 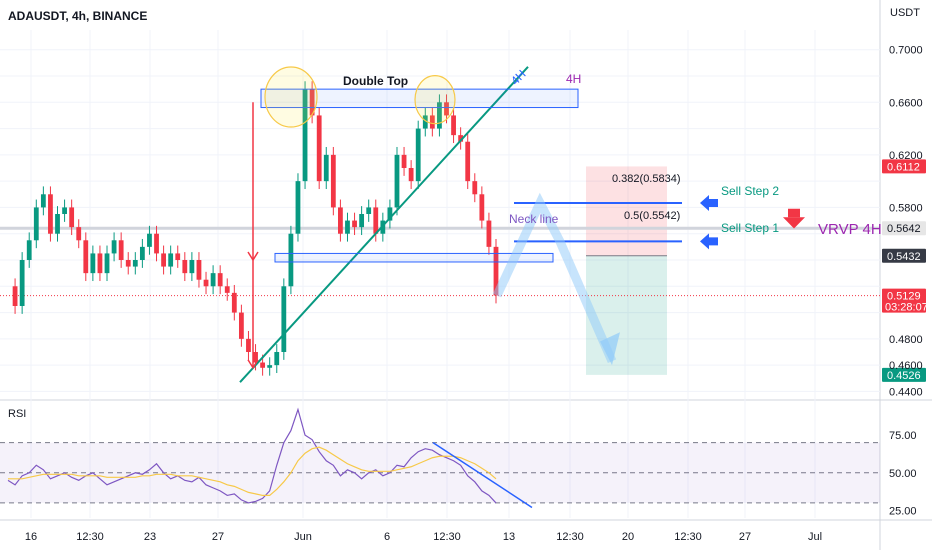 What do you see at coordinates (303, 537) in the screenshot?
I see `x-tick-label: Jun` at bounding box center [303, 537].